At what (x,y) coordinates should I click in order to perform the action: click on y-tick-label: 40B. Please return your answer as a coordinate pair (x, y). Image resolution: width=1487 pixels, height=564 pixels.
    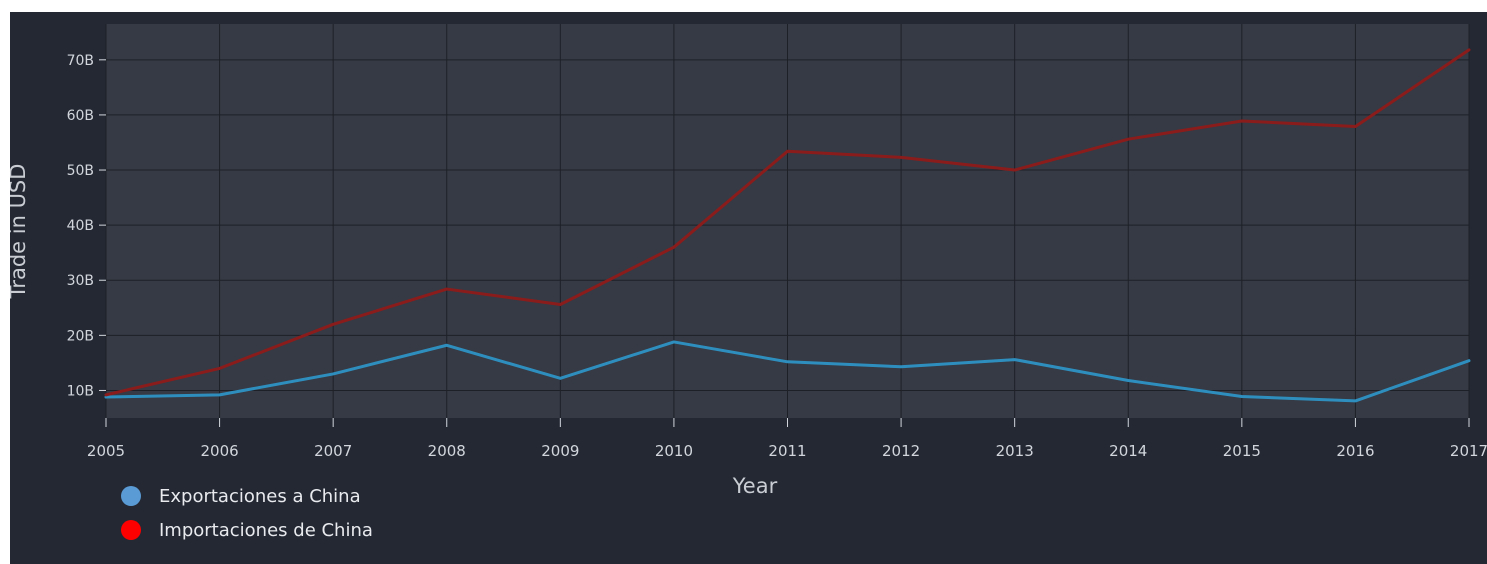
    Looking at the image, I should click on (80, 226).